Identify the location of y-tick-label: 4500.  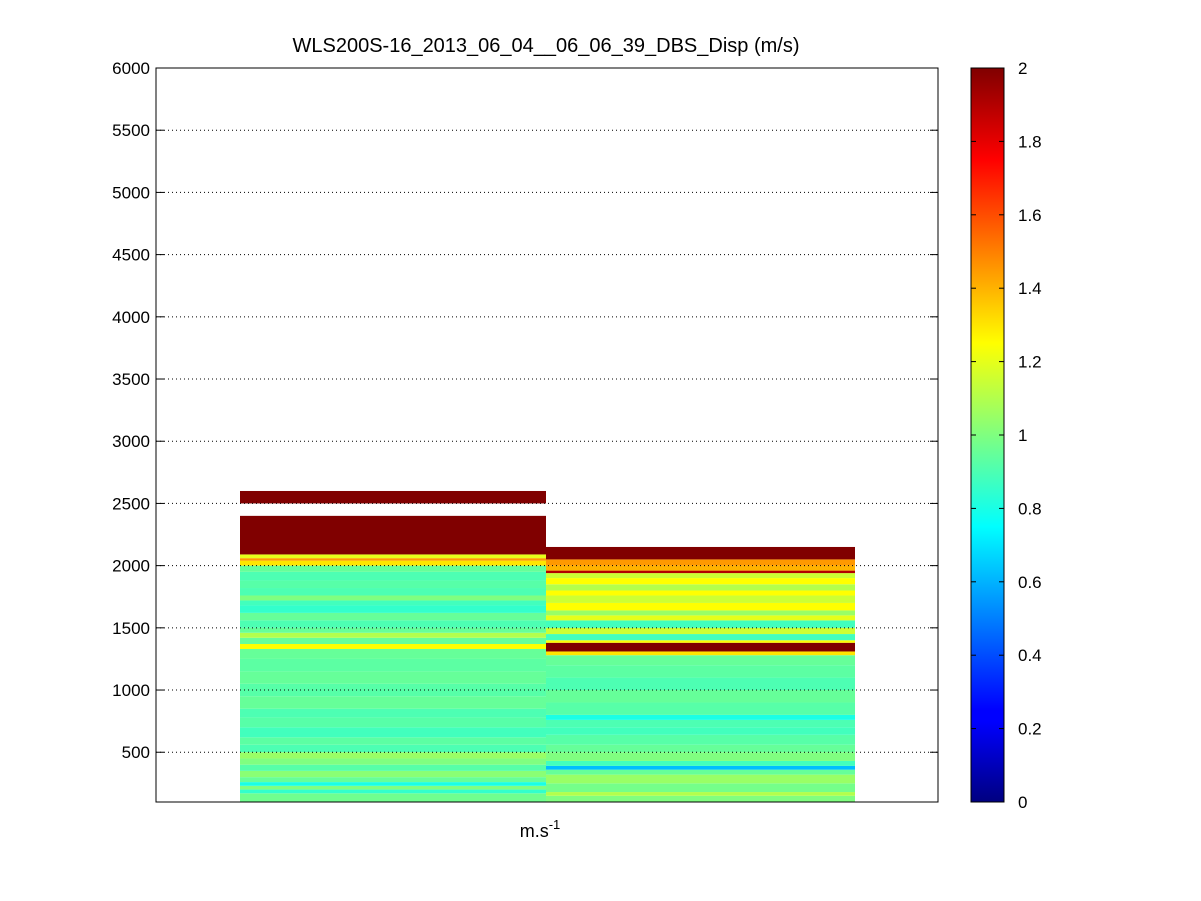
(131, 255).